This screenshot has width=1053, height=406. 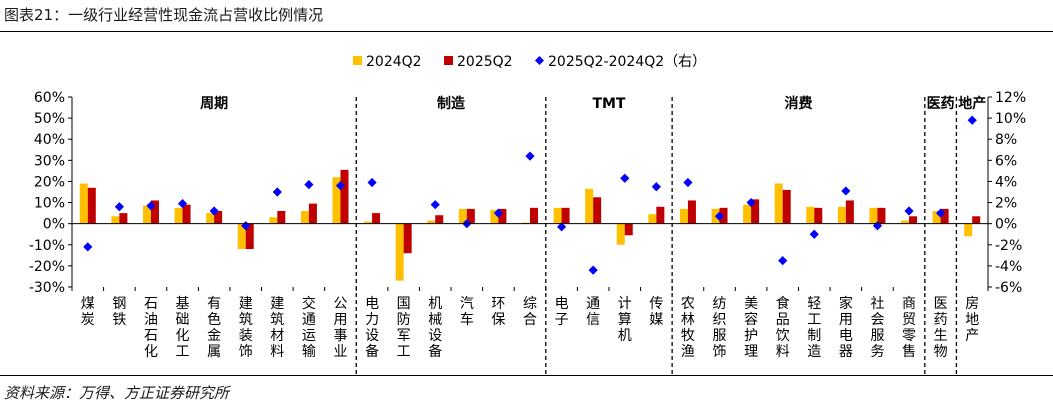 What do you see at coordinates (435, 328) in the screenshot?
I see `x-tick-label: 机械设备` at bounding box center [435, 328].